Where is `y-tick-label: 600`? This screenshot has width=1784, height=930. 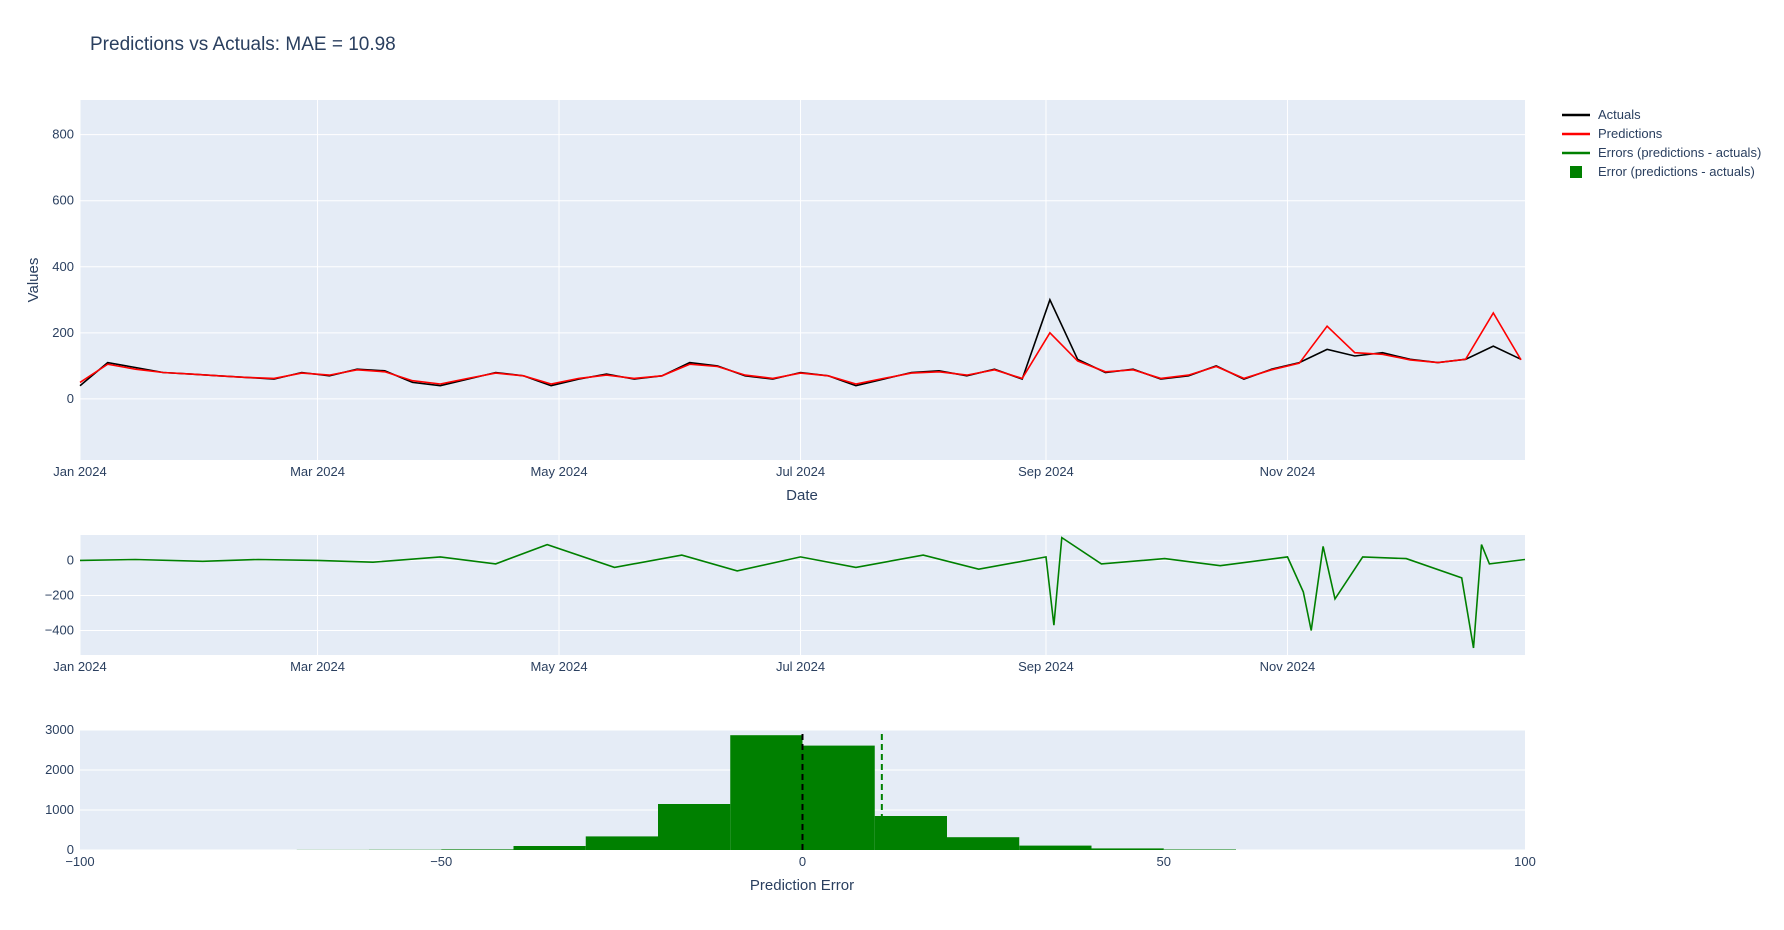
y-tick-label: 600 is located at coordinates (63, 200).